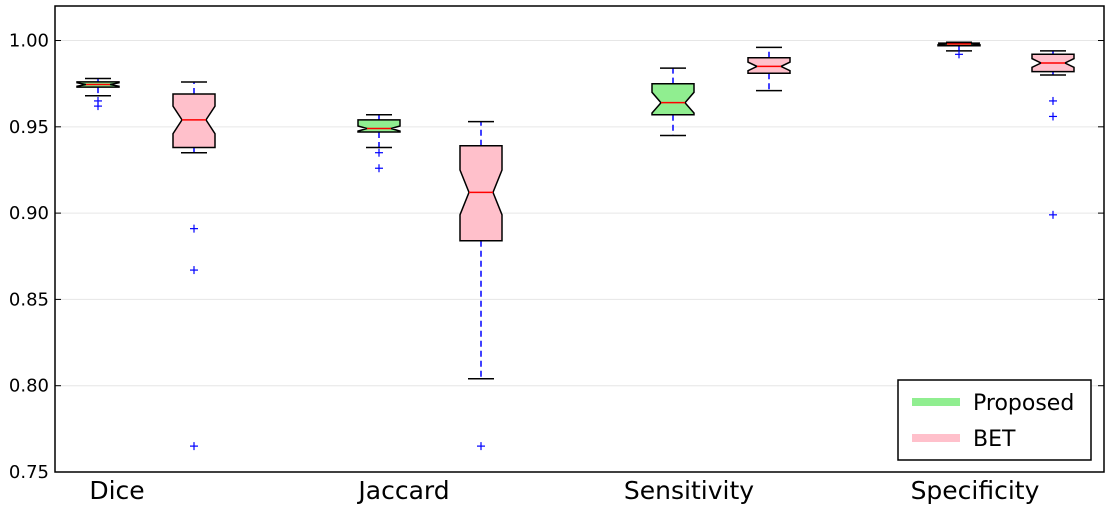  What do you see at coordinates (564, 490) in the screenshot?
I see `x-axis-labels: Dice Jaccard Sensitivity Specificity` at bounding box center [564, 490].